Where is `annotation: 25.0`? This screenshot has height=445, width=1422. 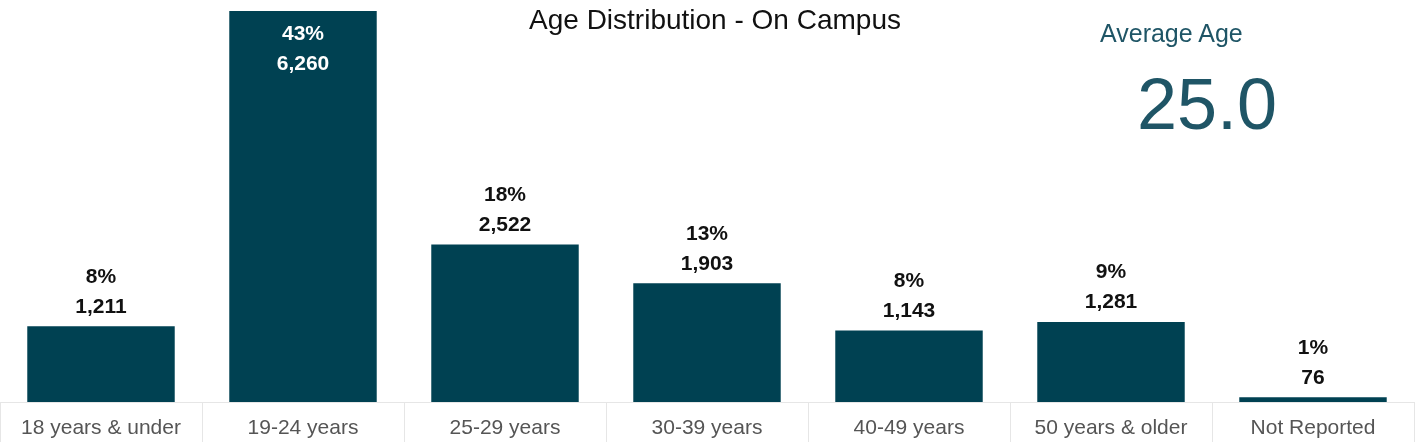
annotation: 25.0 is located at coordinates (1207, 104).